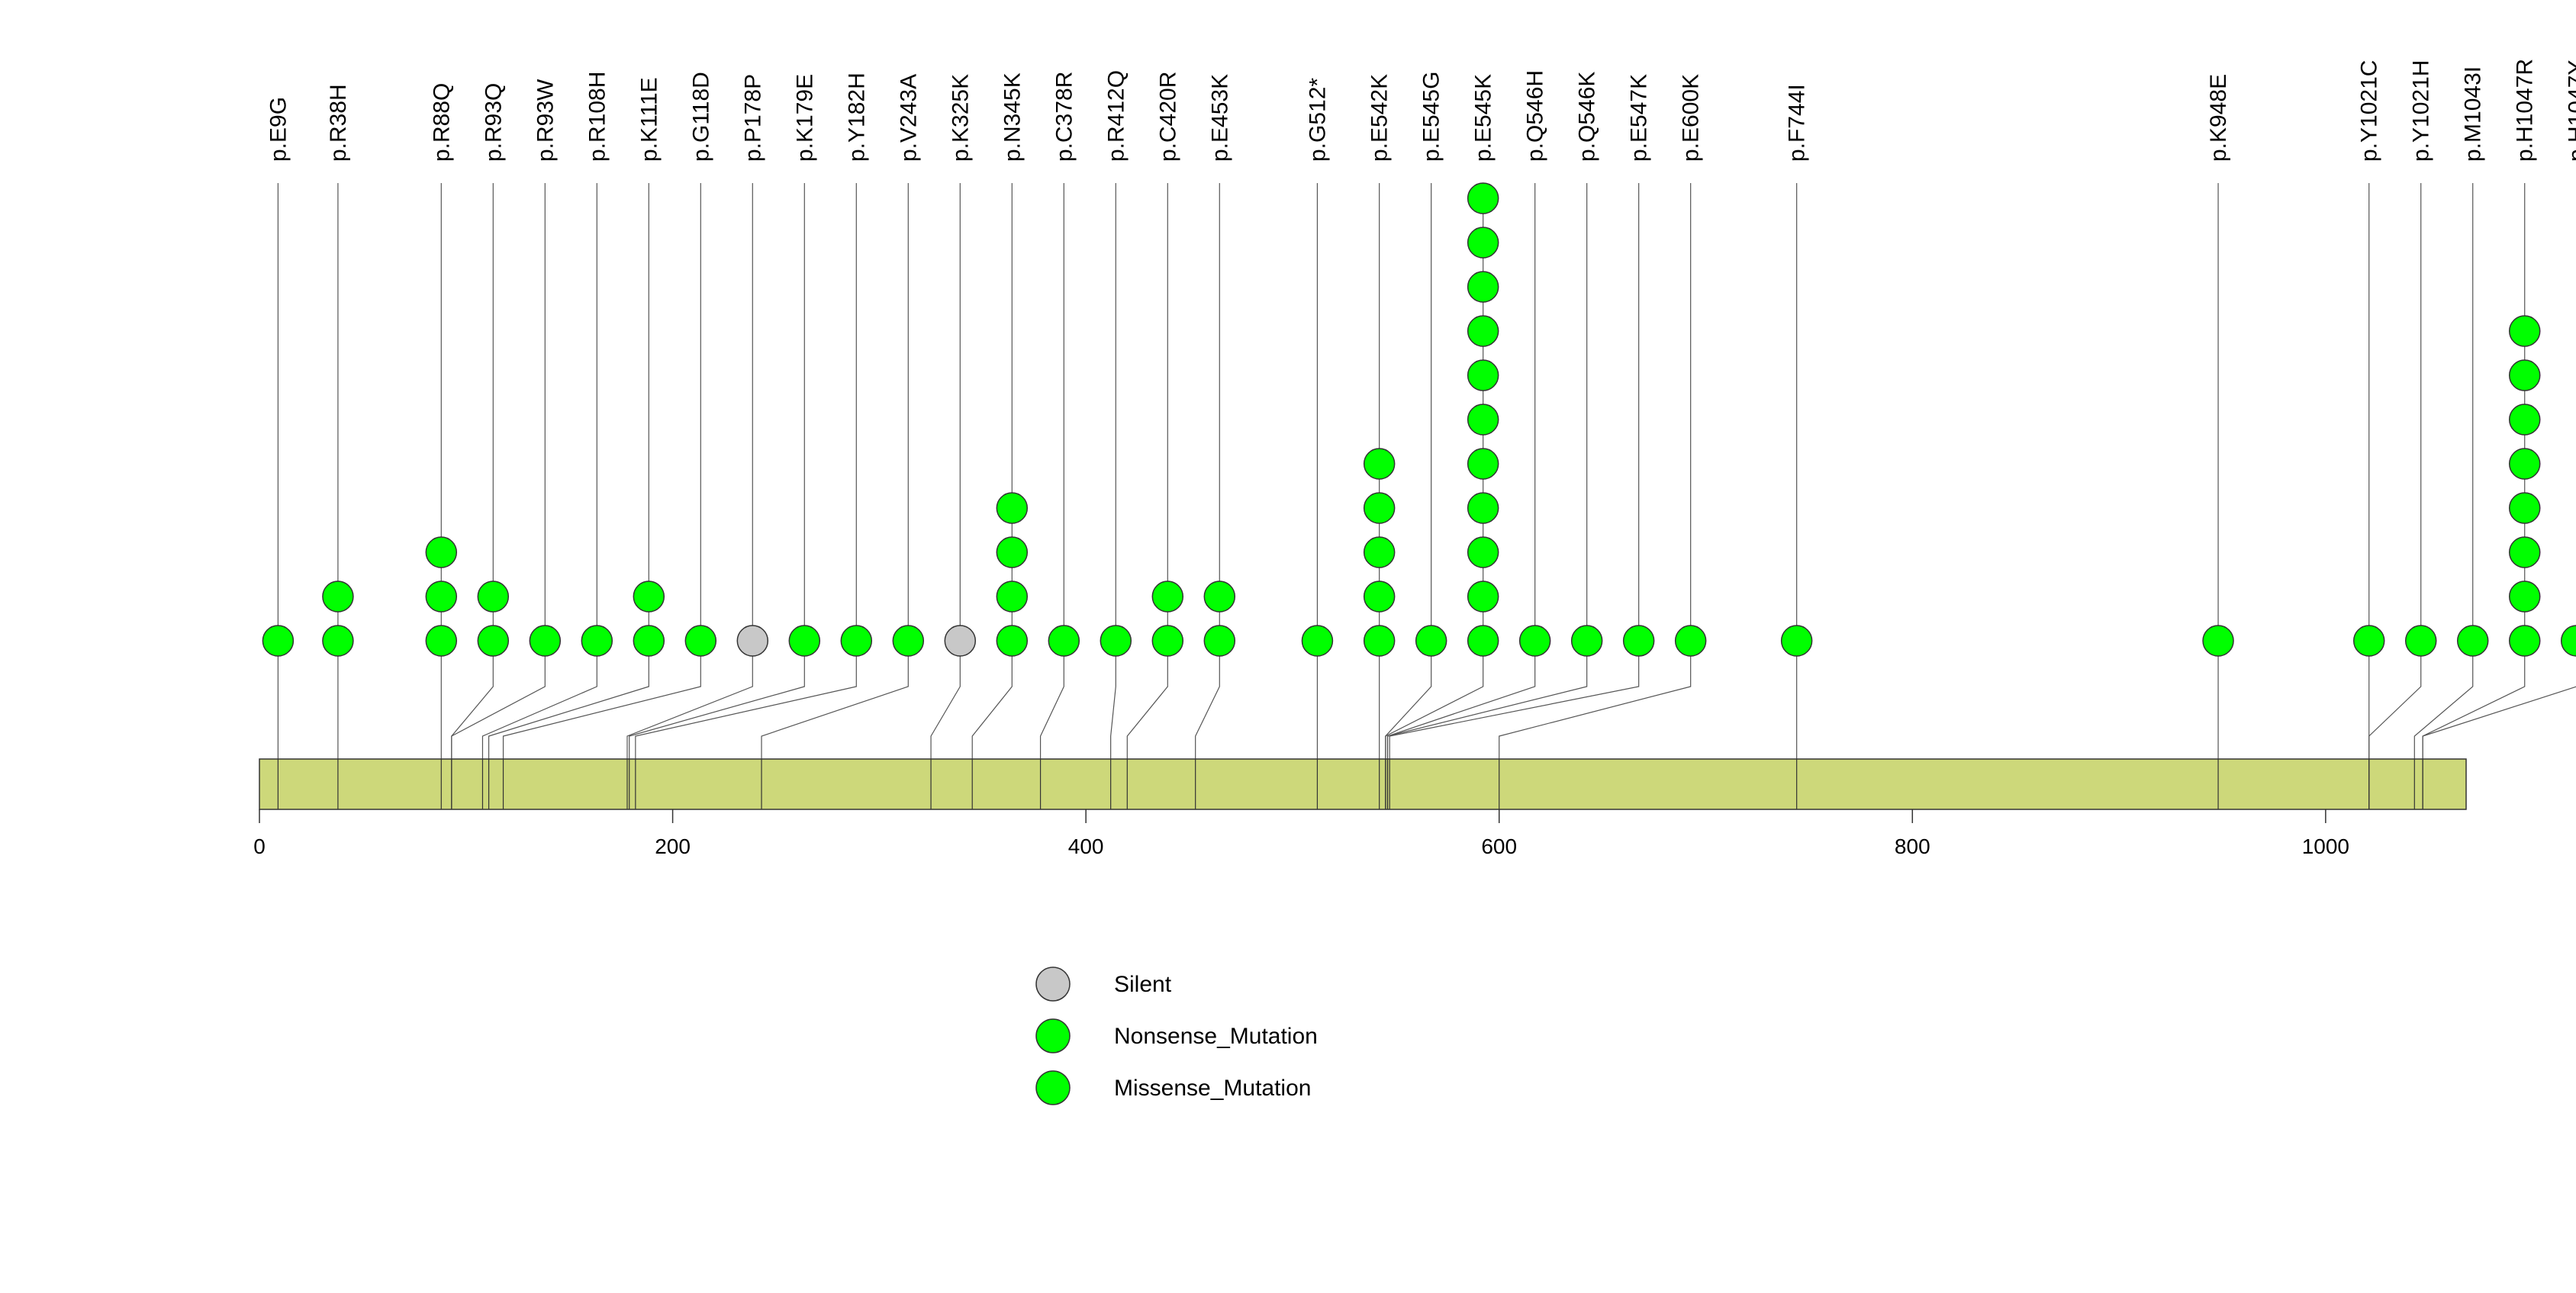 The height and width of the screenshot is (1293, 2576). What do you see at coordinates (1053, 1087) in the screenshot?
I see `legend-swatch` at bounding box center [1053, 1087].